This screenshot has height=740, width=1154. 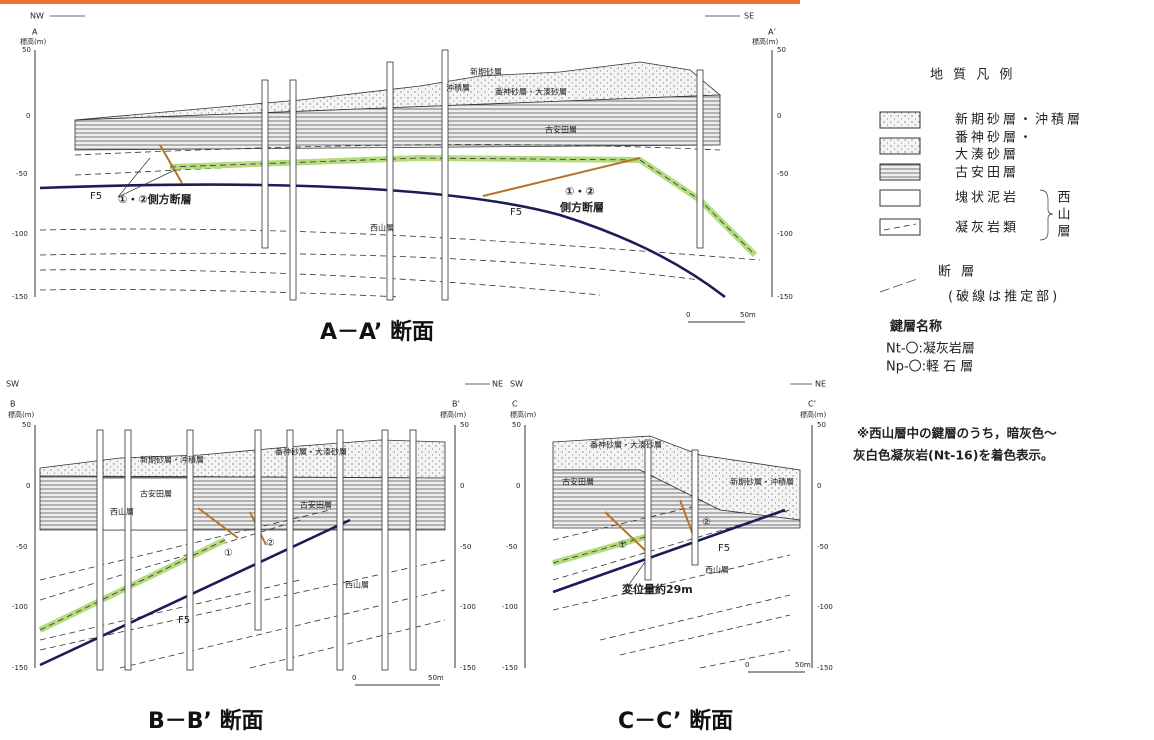 What do you see at coordinates (995, 138) in the screenshot?
I see `legend-item: 番神砂層・` at bounding box center [995, 138].